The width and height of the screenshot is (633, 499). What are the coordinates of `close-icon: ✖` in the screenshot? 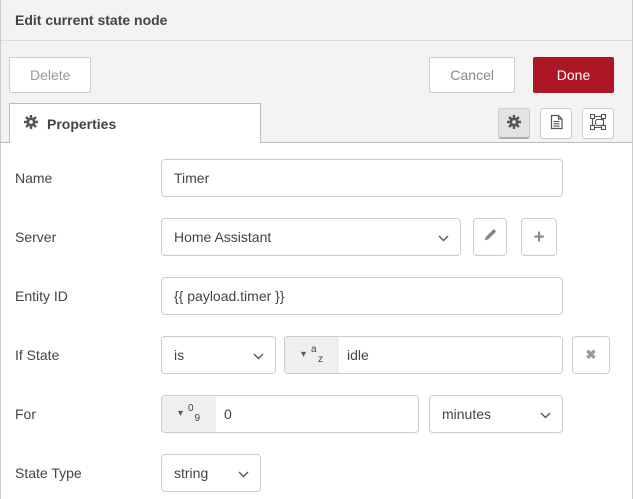 It's located at (591, 354).